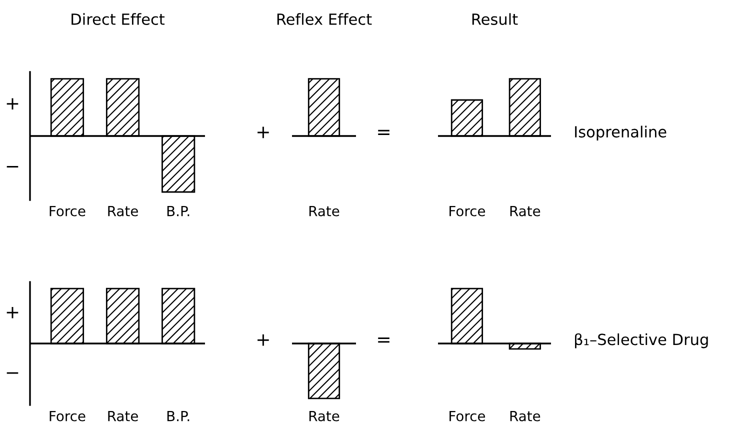 The image size is (748, 431). Describe the element at coordinates (495, 19) in the screenshot. I see `chart-title: Result` at that location.